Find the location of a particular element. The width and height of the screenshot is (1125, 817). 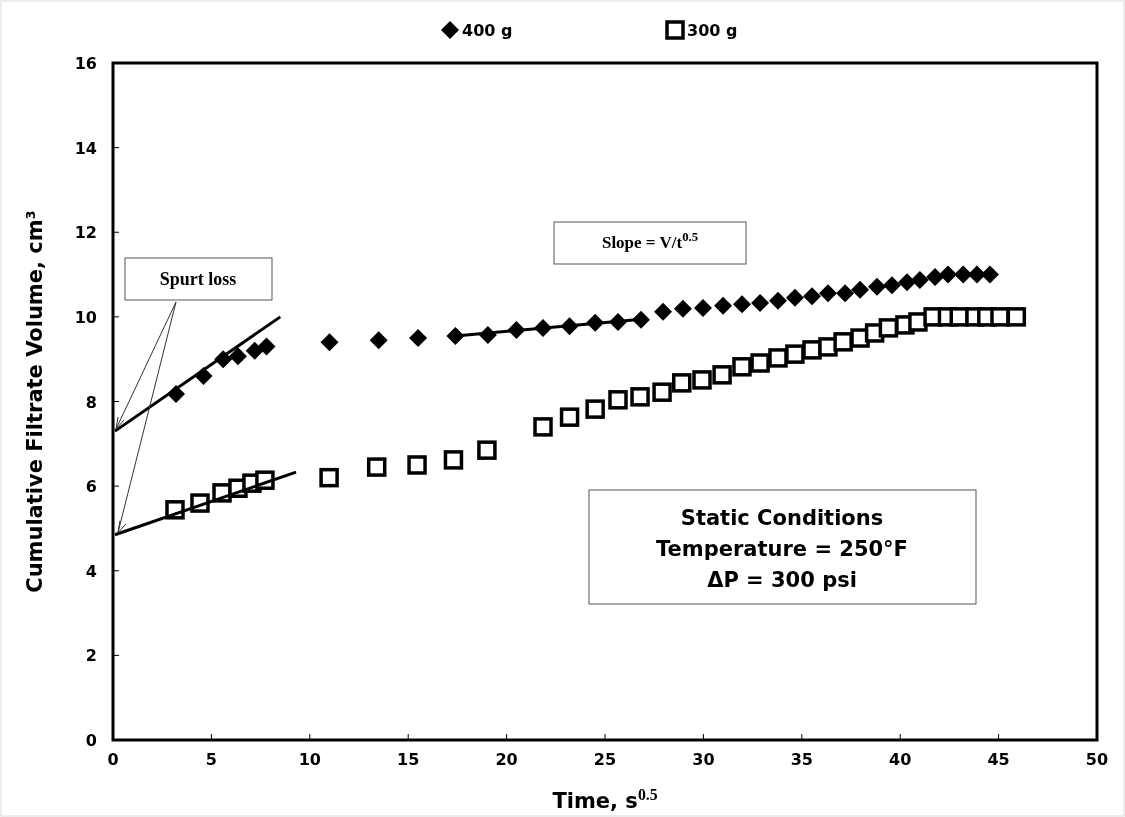

x-tick-label: 15 is located at coordinates (408, 759).